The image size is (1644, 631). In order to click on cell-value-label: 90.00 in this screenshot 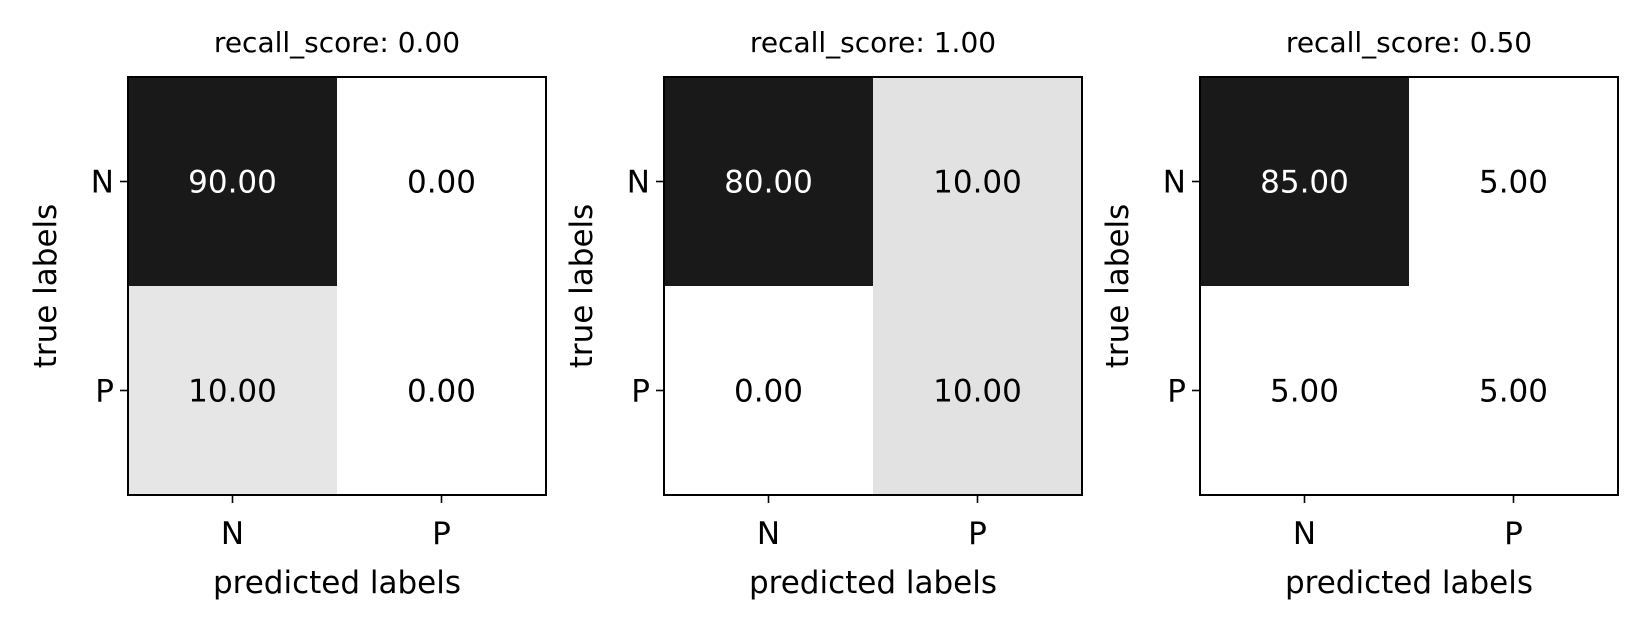, I will do `click(232, 183)`.